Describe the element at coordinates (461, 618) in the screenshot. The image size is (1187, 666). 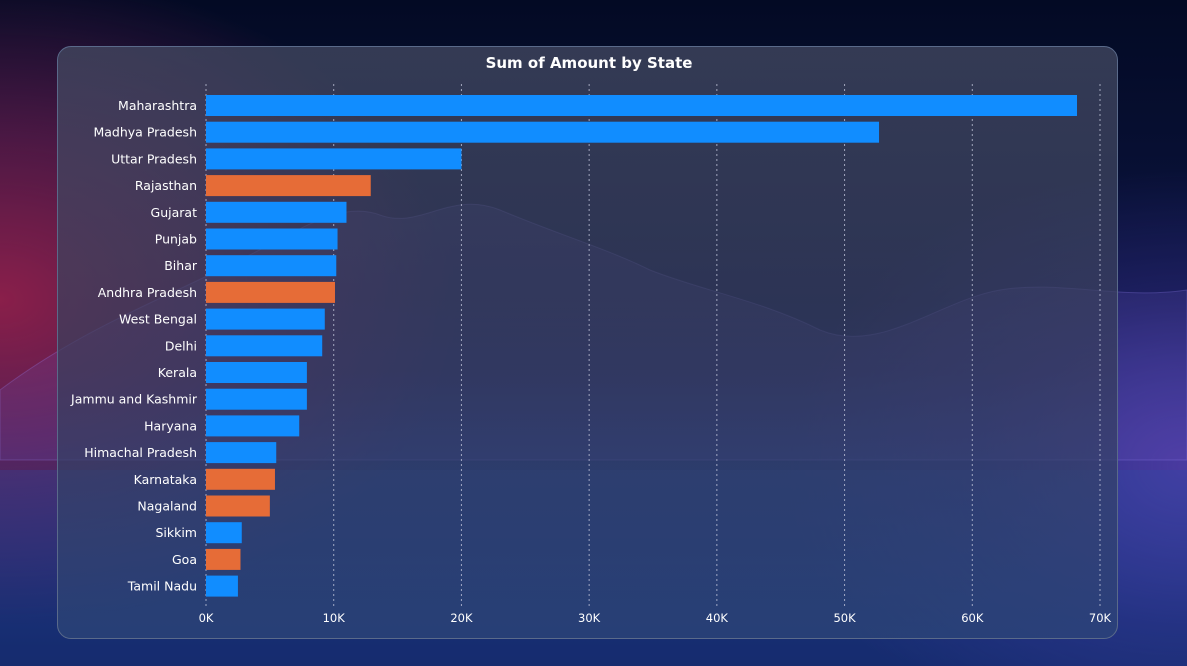
I see `x-tick-label: 20K` at that location.